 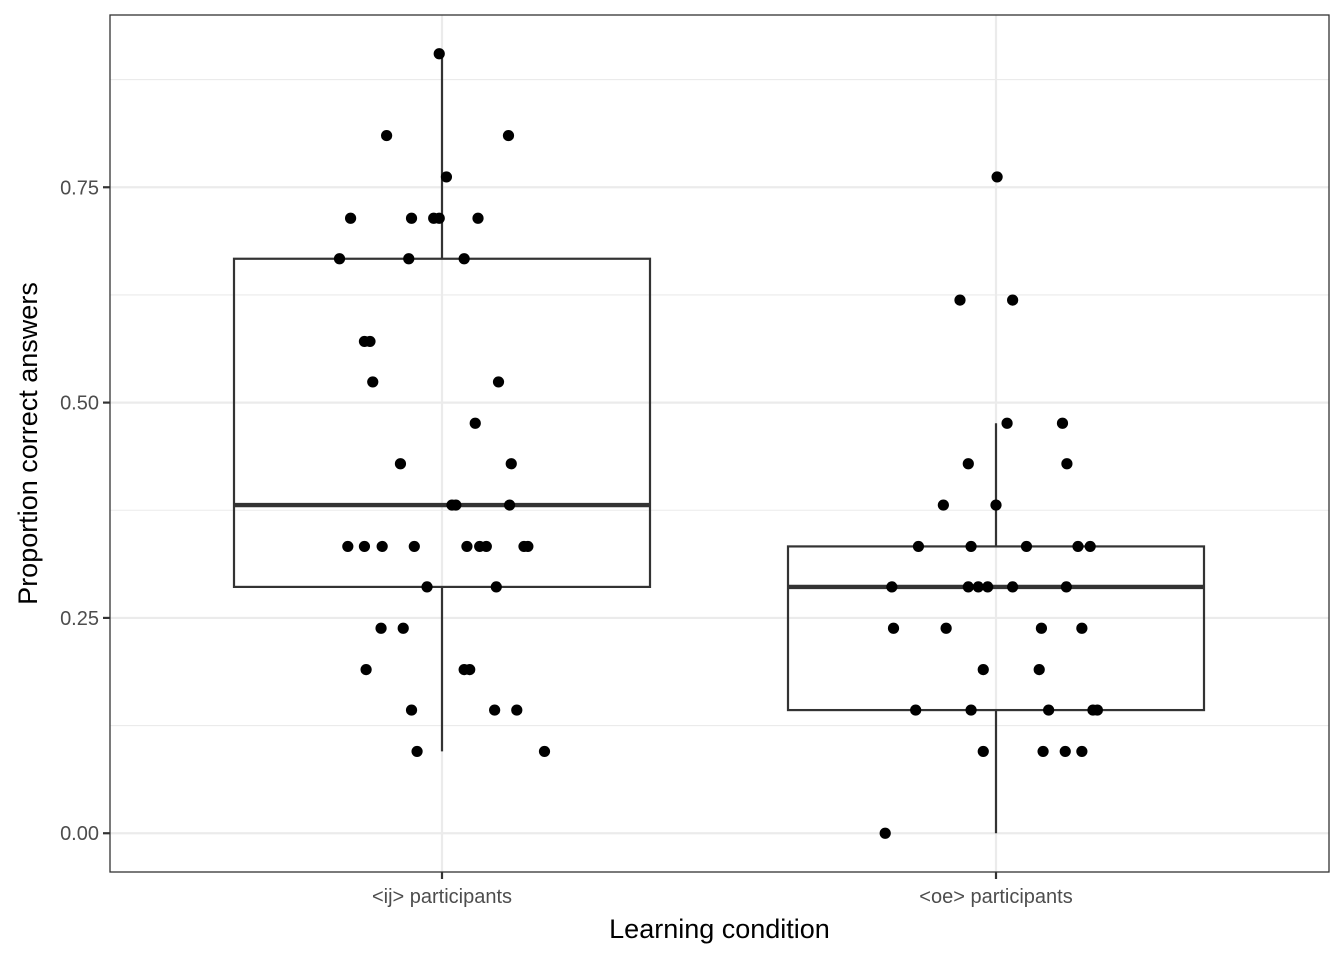 What do you see at coordinates (722, 890) in the screenshot?
I see `x-axis: <ij> participants <oe> participants` at bounding box center [722, 890].